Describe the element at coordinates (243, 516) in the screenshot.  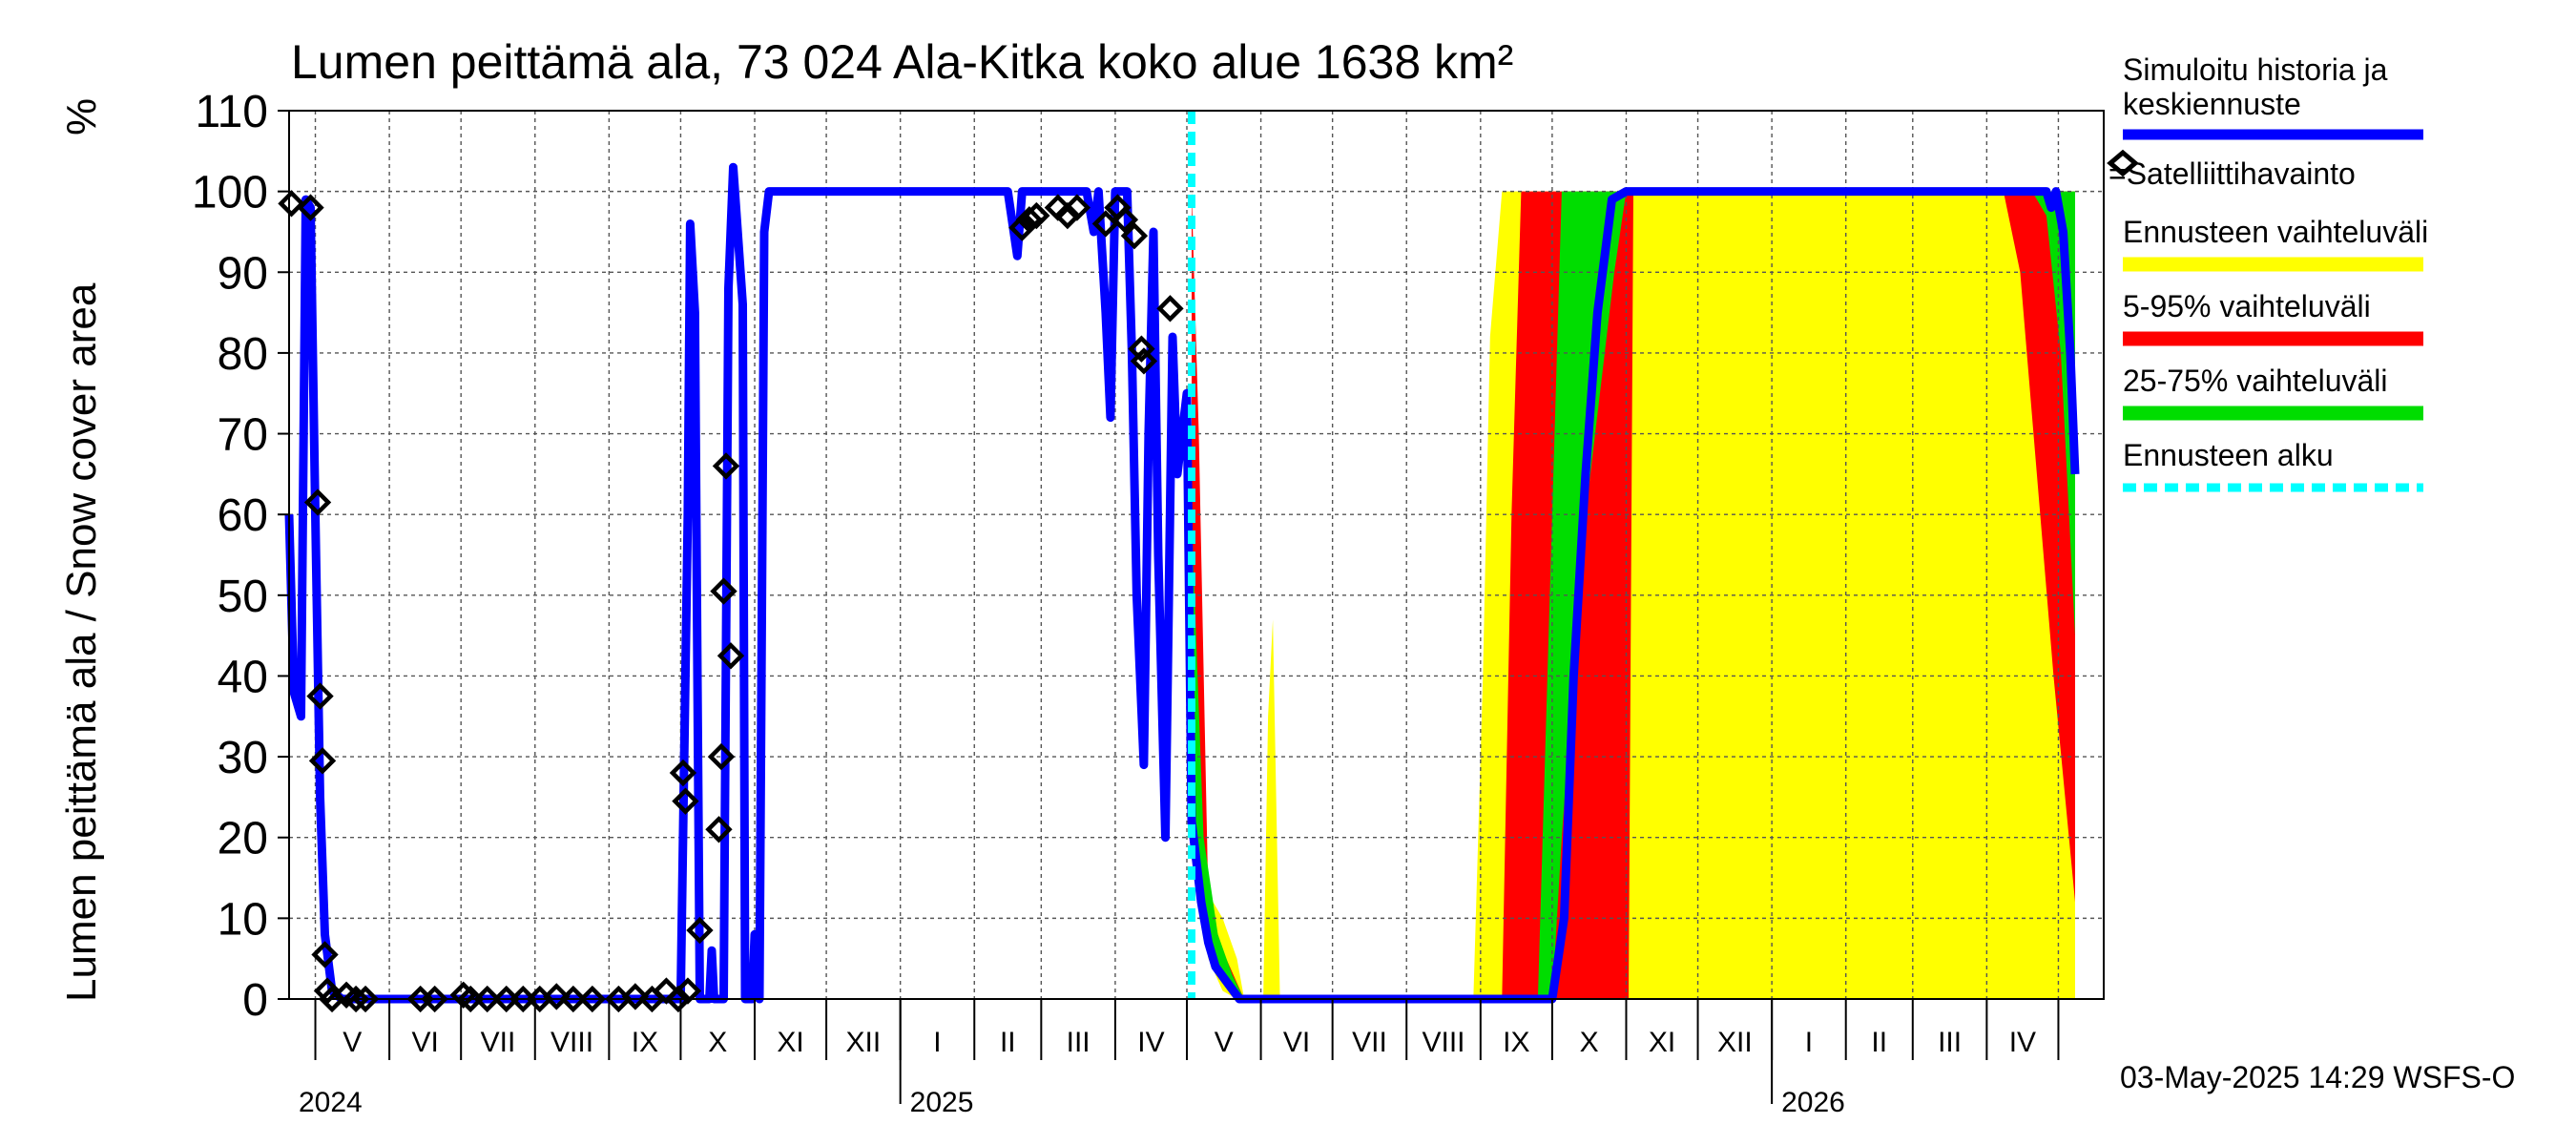
I see `y-tick-label: 60` at that location.